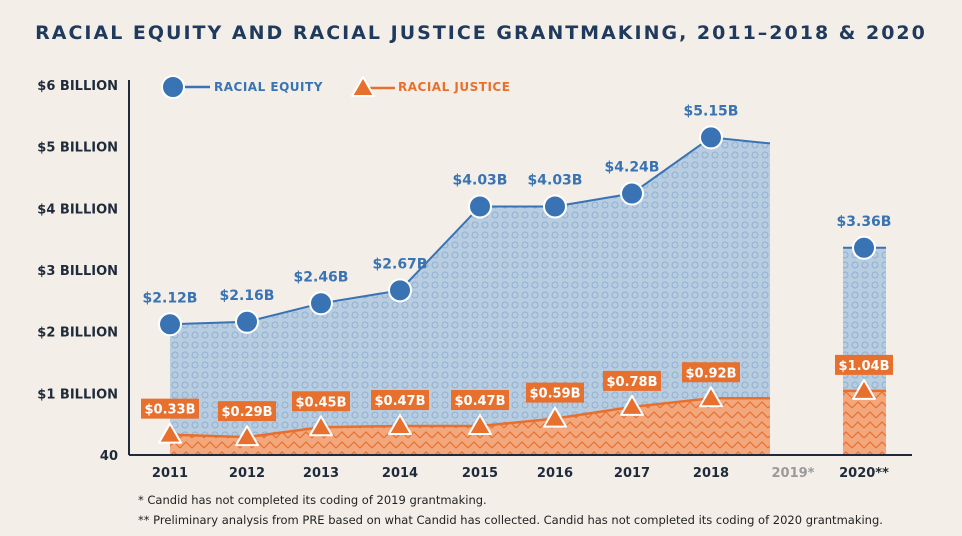  I want to click on y-tick-label: $5 BILLION, so click(77, 148).